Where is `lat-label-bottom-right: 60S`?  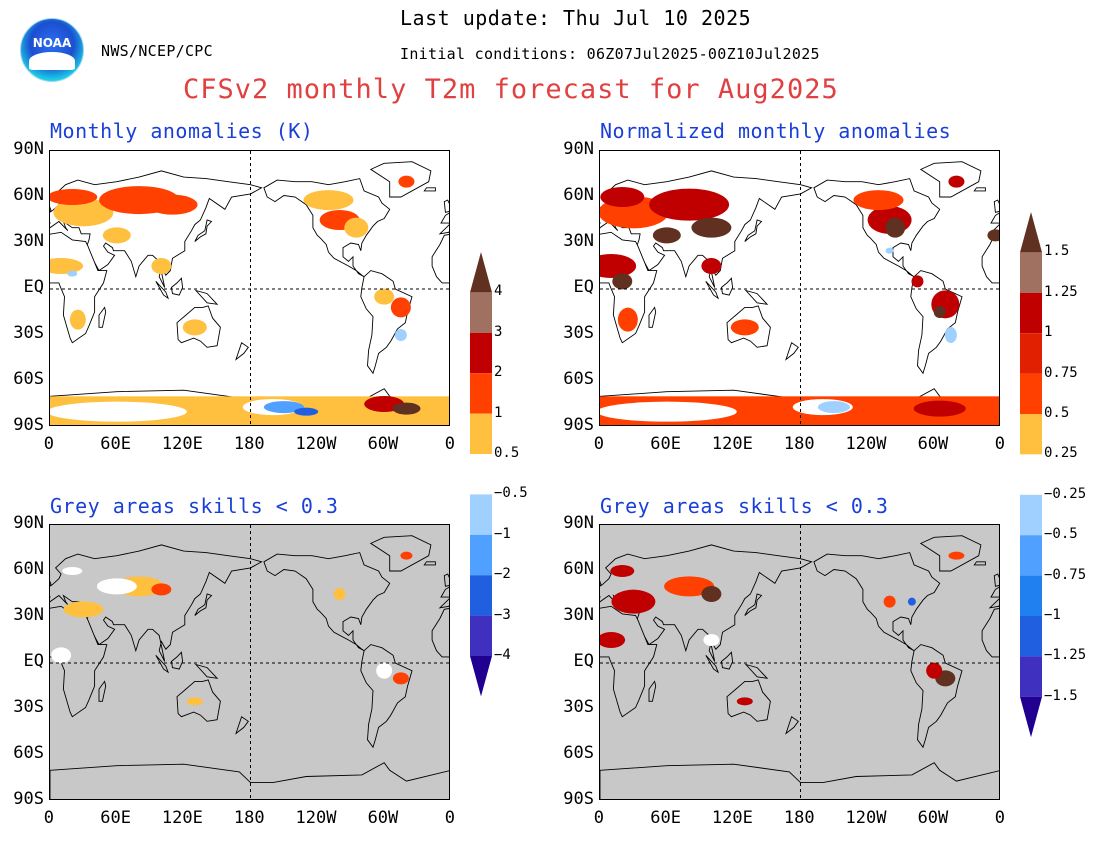 lat-label-bottom-right: 60S is located at coordinates (578, 753).